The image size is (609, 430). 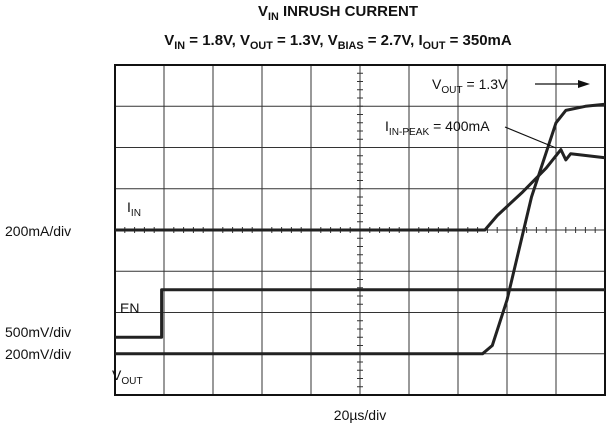 What do you see at coordinates (530, 137) in the screenshot?
I see `annotation-leader` at bounding box center [530, 137].